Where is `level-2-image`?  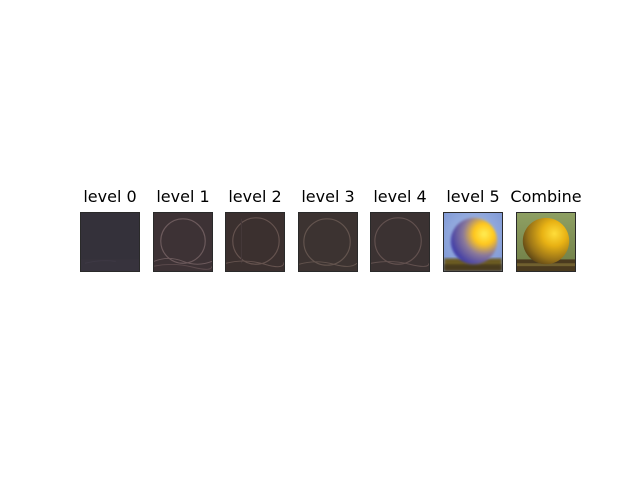
level-2-image is located at coordinates (255, 242).